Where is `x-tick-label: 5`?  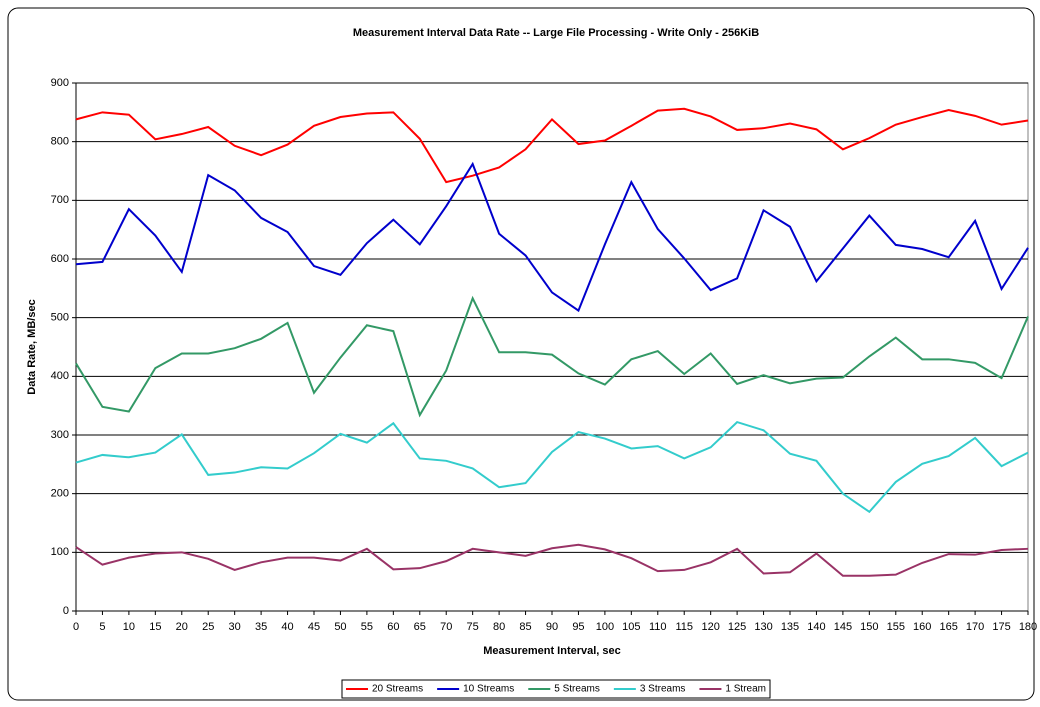
x-tick-label: 5 is located at coordinates (102, 627).